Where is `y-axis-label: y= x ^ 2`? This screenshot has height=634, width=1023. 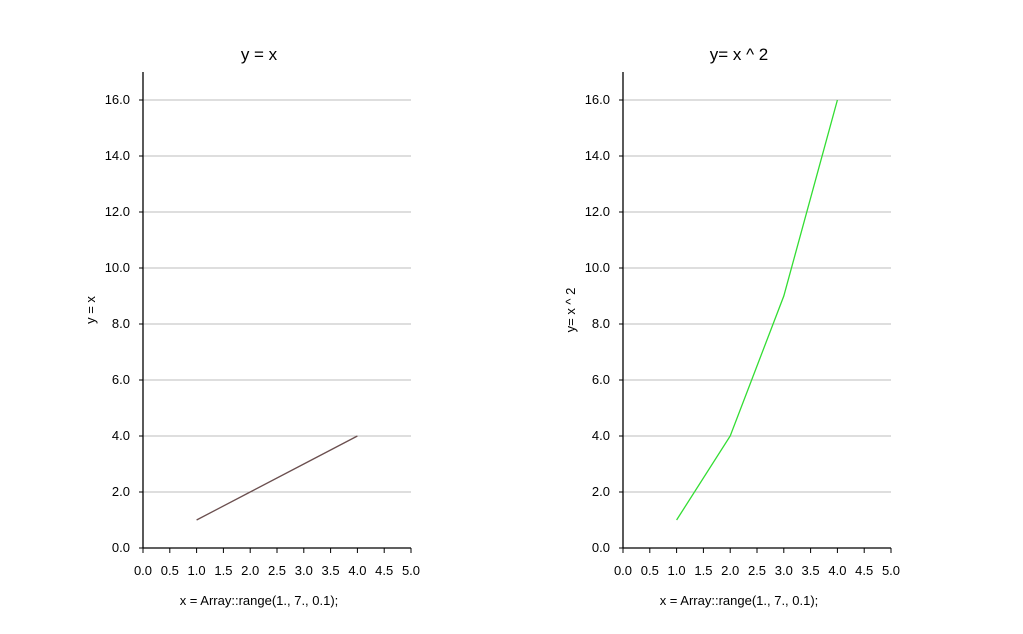
y-axis-label: y= x ^ 2 is located at coordinates (570, 310).